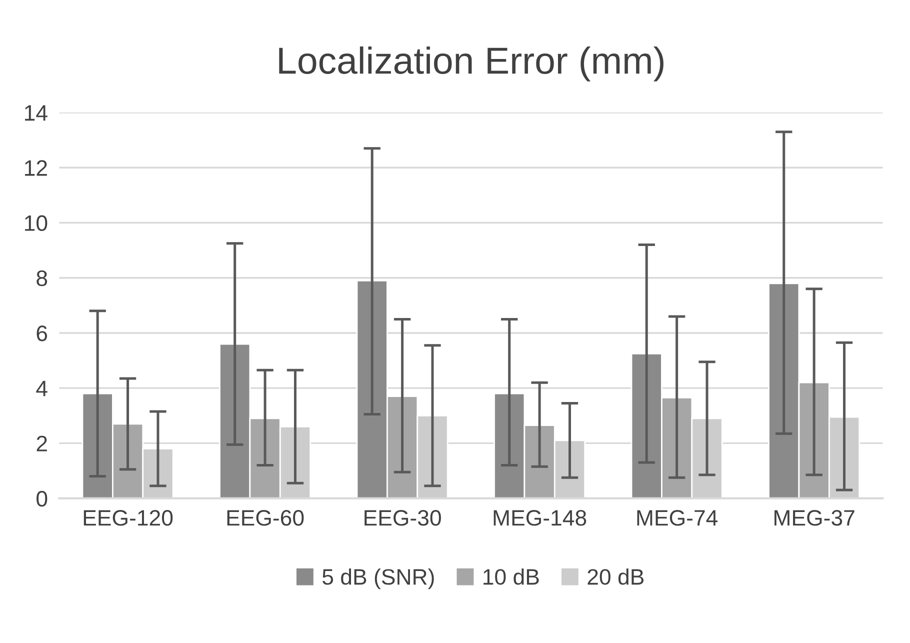  I want to click on y-tick-label: 2, so click(41, 444).